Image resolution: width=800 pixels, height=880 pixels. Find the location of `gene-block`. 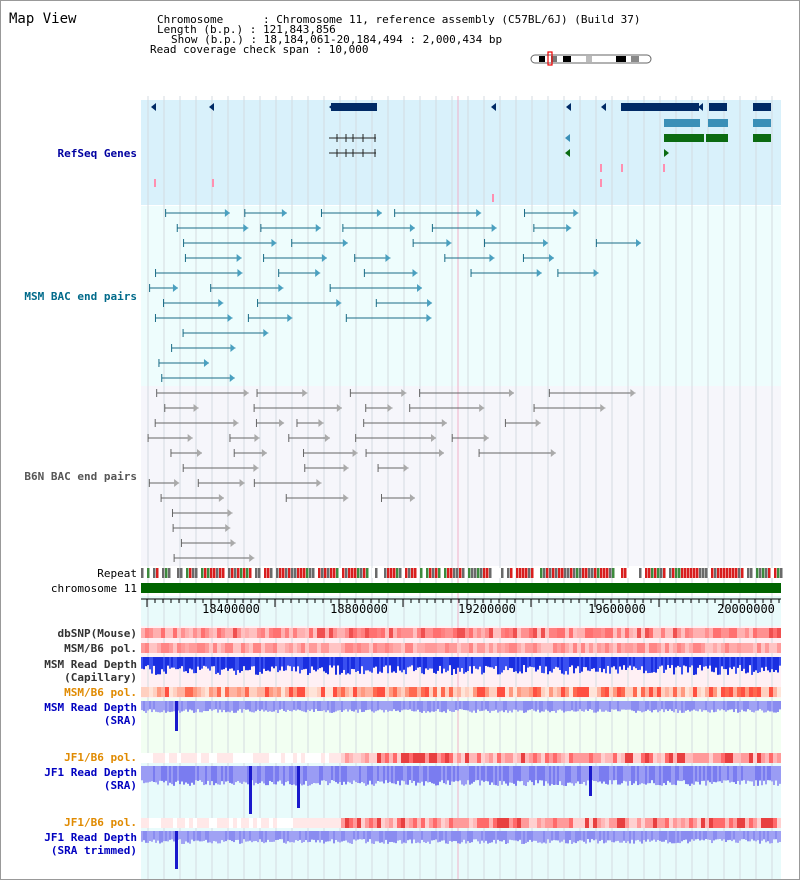

gene-block is located at coordinates (762, 138).